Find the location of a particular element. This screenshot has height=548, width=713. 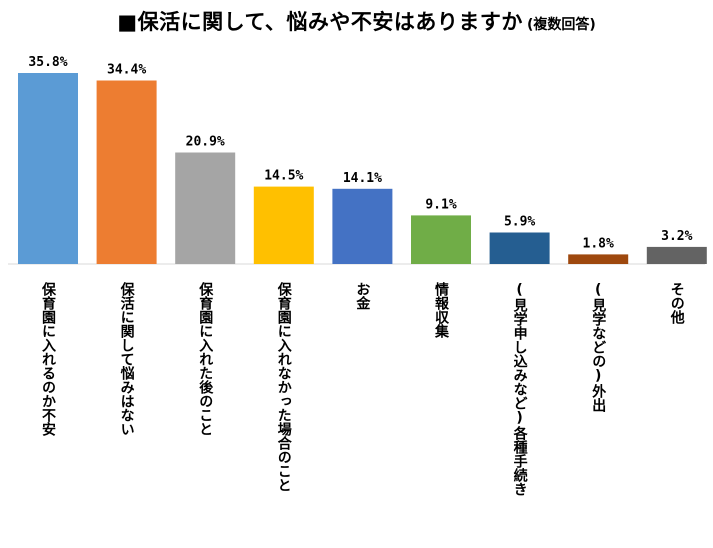

data-label-1: 35.8% is located at coordinates (47, 62).